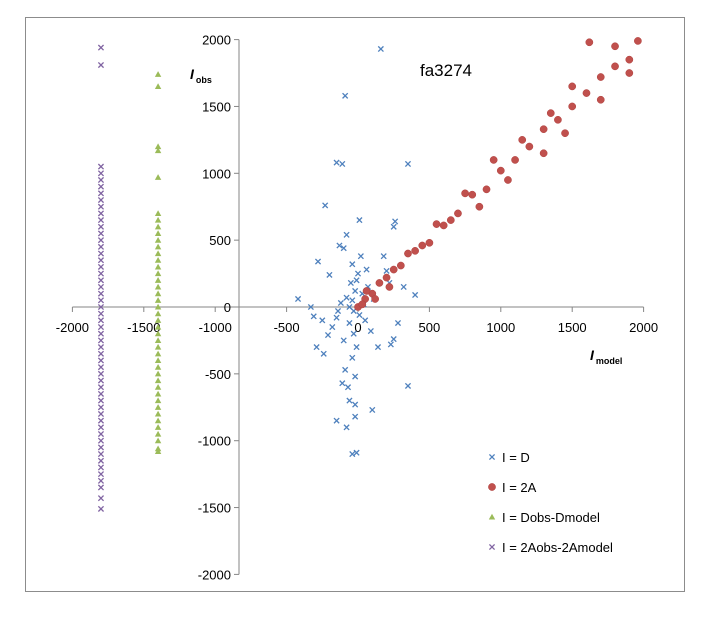 The image size is (712, 627). What do you see at coordinates (227, 307) in the screenshot?
I see `y-tick-label: 0` at bounding box center [227, 307].